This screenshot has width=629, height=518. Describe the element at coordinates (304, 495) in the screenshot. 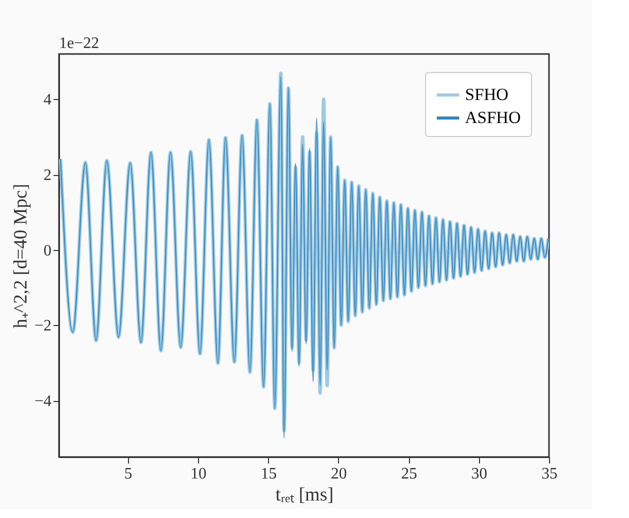

I see `x-axis-title: tᵣₑₜ [ms]` at that location.